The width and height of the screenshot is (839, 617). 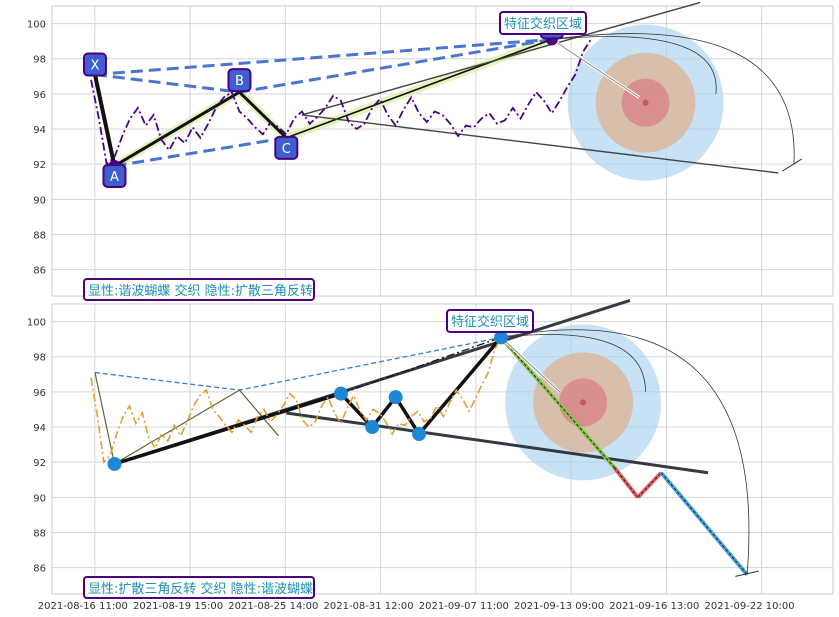 I want to click on bottom-legend-text: 显性:扩散三角反转 交织 隐性:谐波蝴蝶, so click(x=200, y=589).